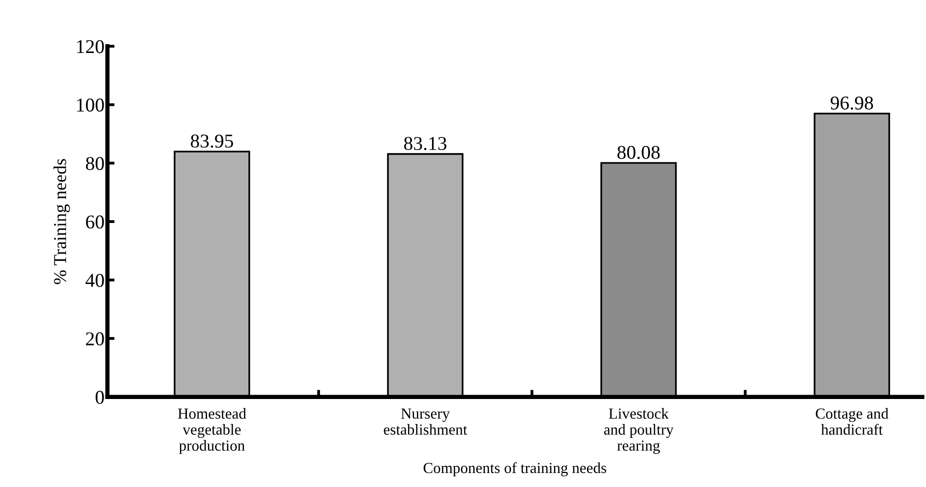 This screenshot has width=926, height=487. I want to click on y-tick-label: 100, so click(90, 105).